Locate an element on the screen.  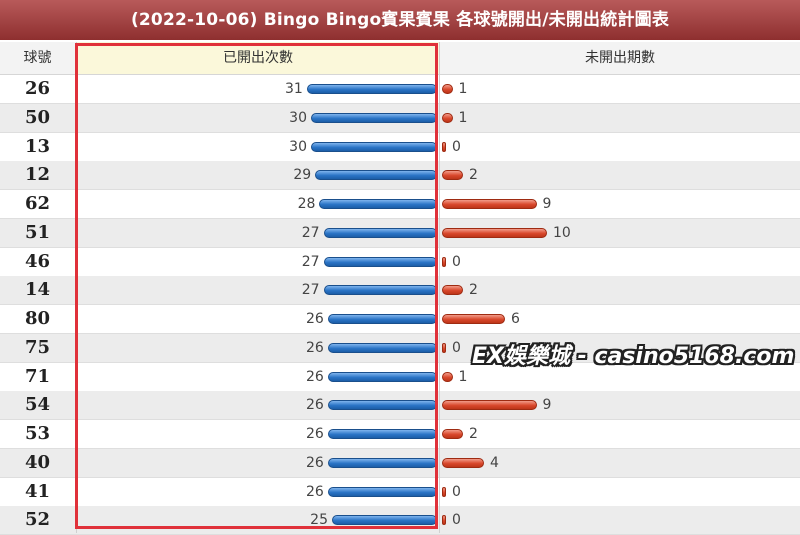
ball-number: 62 is located at coordinates (37, 203).